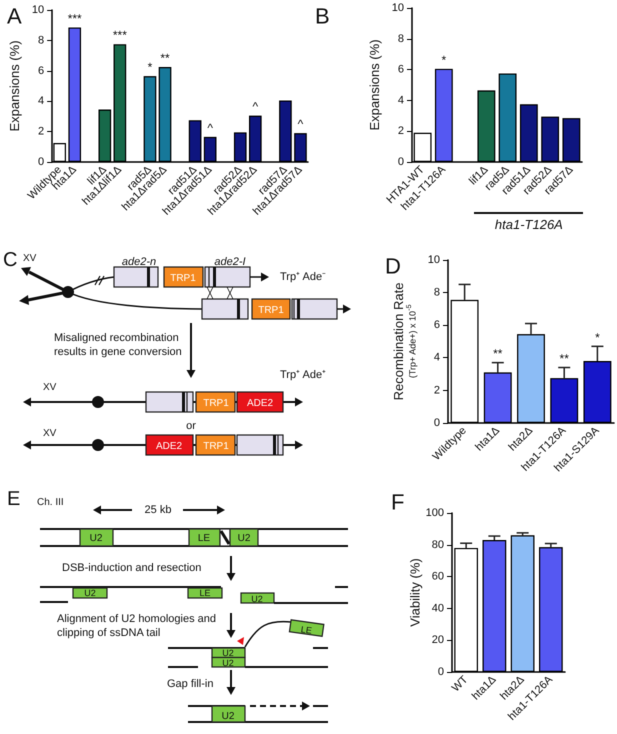 This screenshot has width=617, height=734. Describe the element at coordinates (322, 16) in the screenshot. I see `chart-title: B` at that location.